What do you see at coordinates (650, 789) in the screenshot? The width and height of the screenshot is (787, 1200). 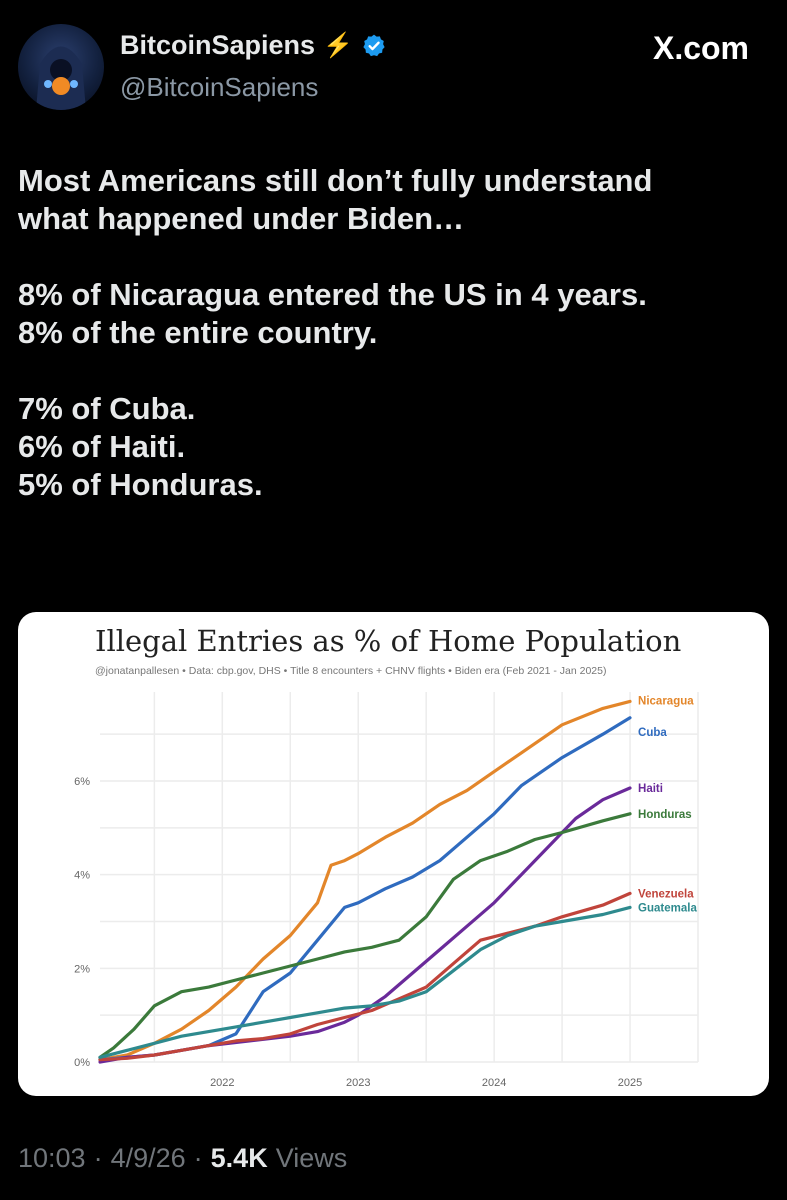 I see `series-label-haiti: Haiti` at bounding box center [650, 789].